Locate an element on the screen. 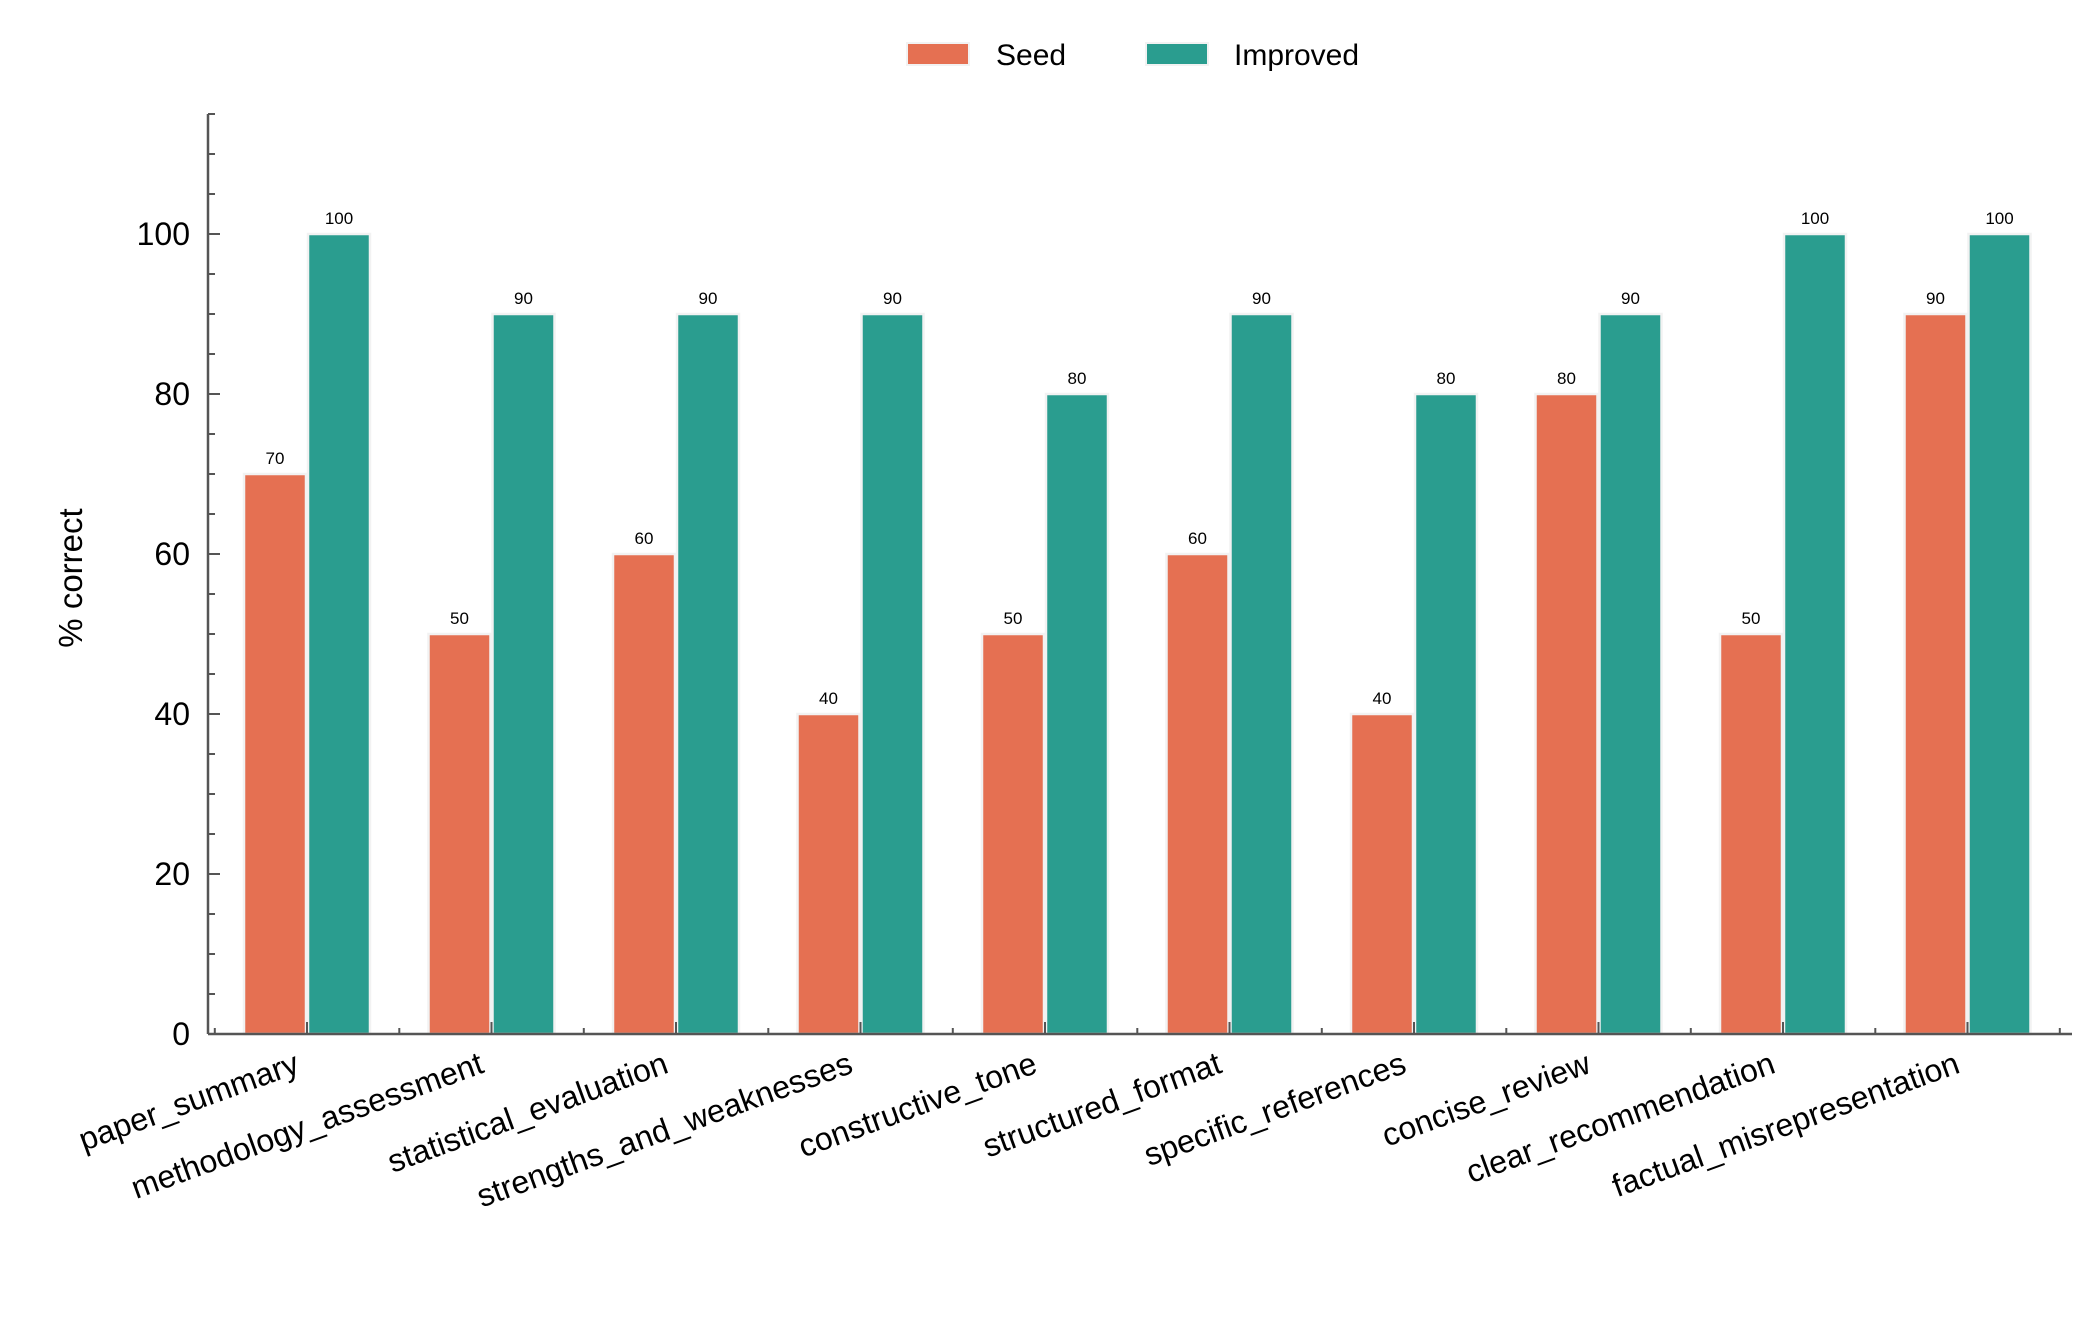 The image size is (2096, 1329). y-axis-title-group: % correct is located at coordinates (70, 577).